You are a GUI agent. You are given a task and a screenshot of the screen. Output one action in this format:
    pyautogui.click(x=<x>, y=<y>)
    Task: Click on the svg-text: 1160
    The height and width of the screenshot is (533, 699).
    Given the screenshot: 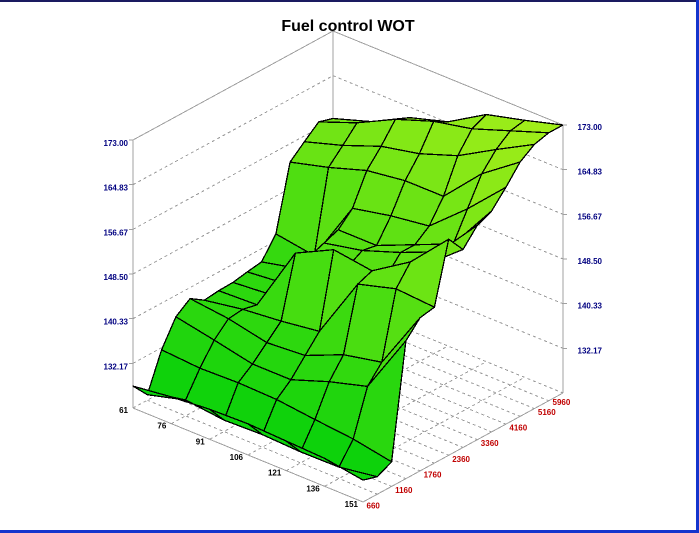 What is the action you would take?
    pyautogui.click(x=404, y=490)
    